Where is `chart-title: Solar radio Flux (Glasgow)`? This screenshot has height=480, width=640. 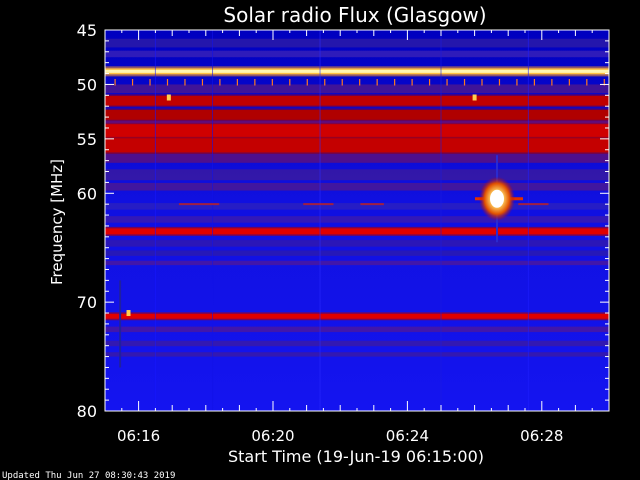
chart-title: Solar radio Flux (Glasgow) is located at coordinates (354, 15).